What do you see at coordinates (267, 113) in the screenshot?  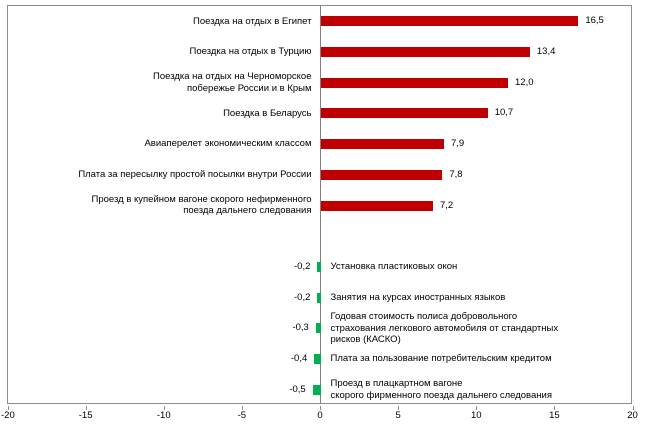 I see `category-label: Поездка в Беларусь` at bounding box center [267, 113].